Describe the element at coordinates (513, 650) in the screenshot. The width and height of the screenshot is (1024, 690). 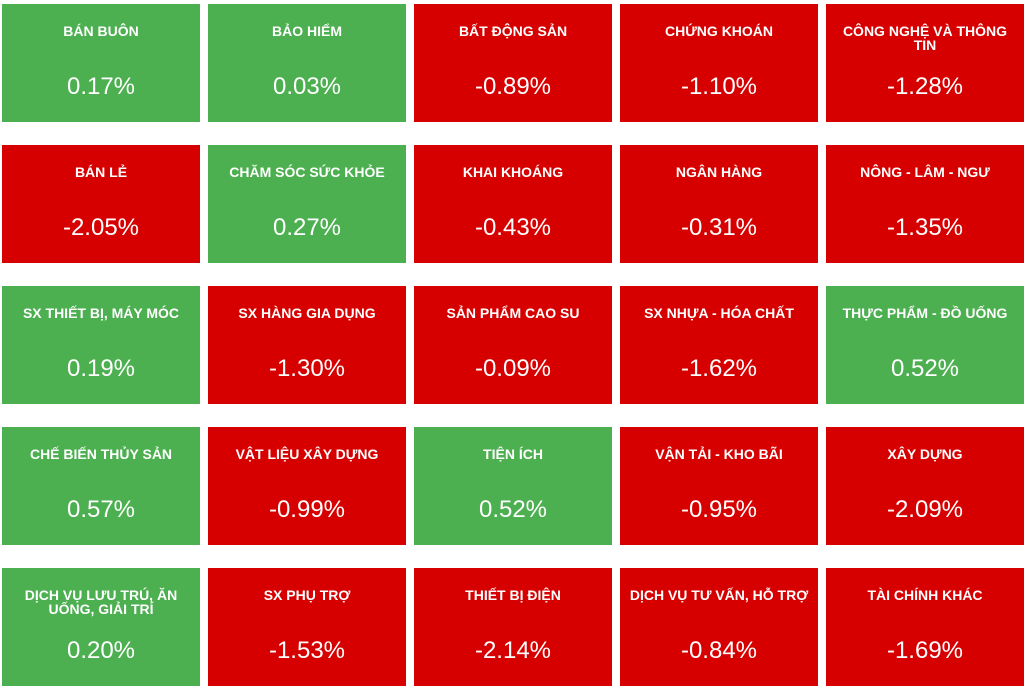
I see `sector-change: -2.14%` at that location.